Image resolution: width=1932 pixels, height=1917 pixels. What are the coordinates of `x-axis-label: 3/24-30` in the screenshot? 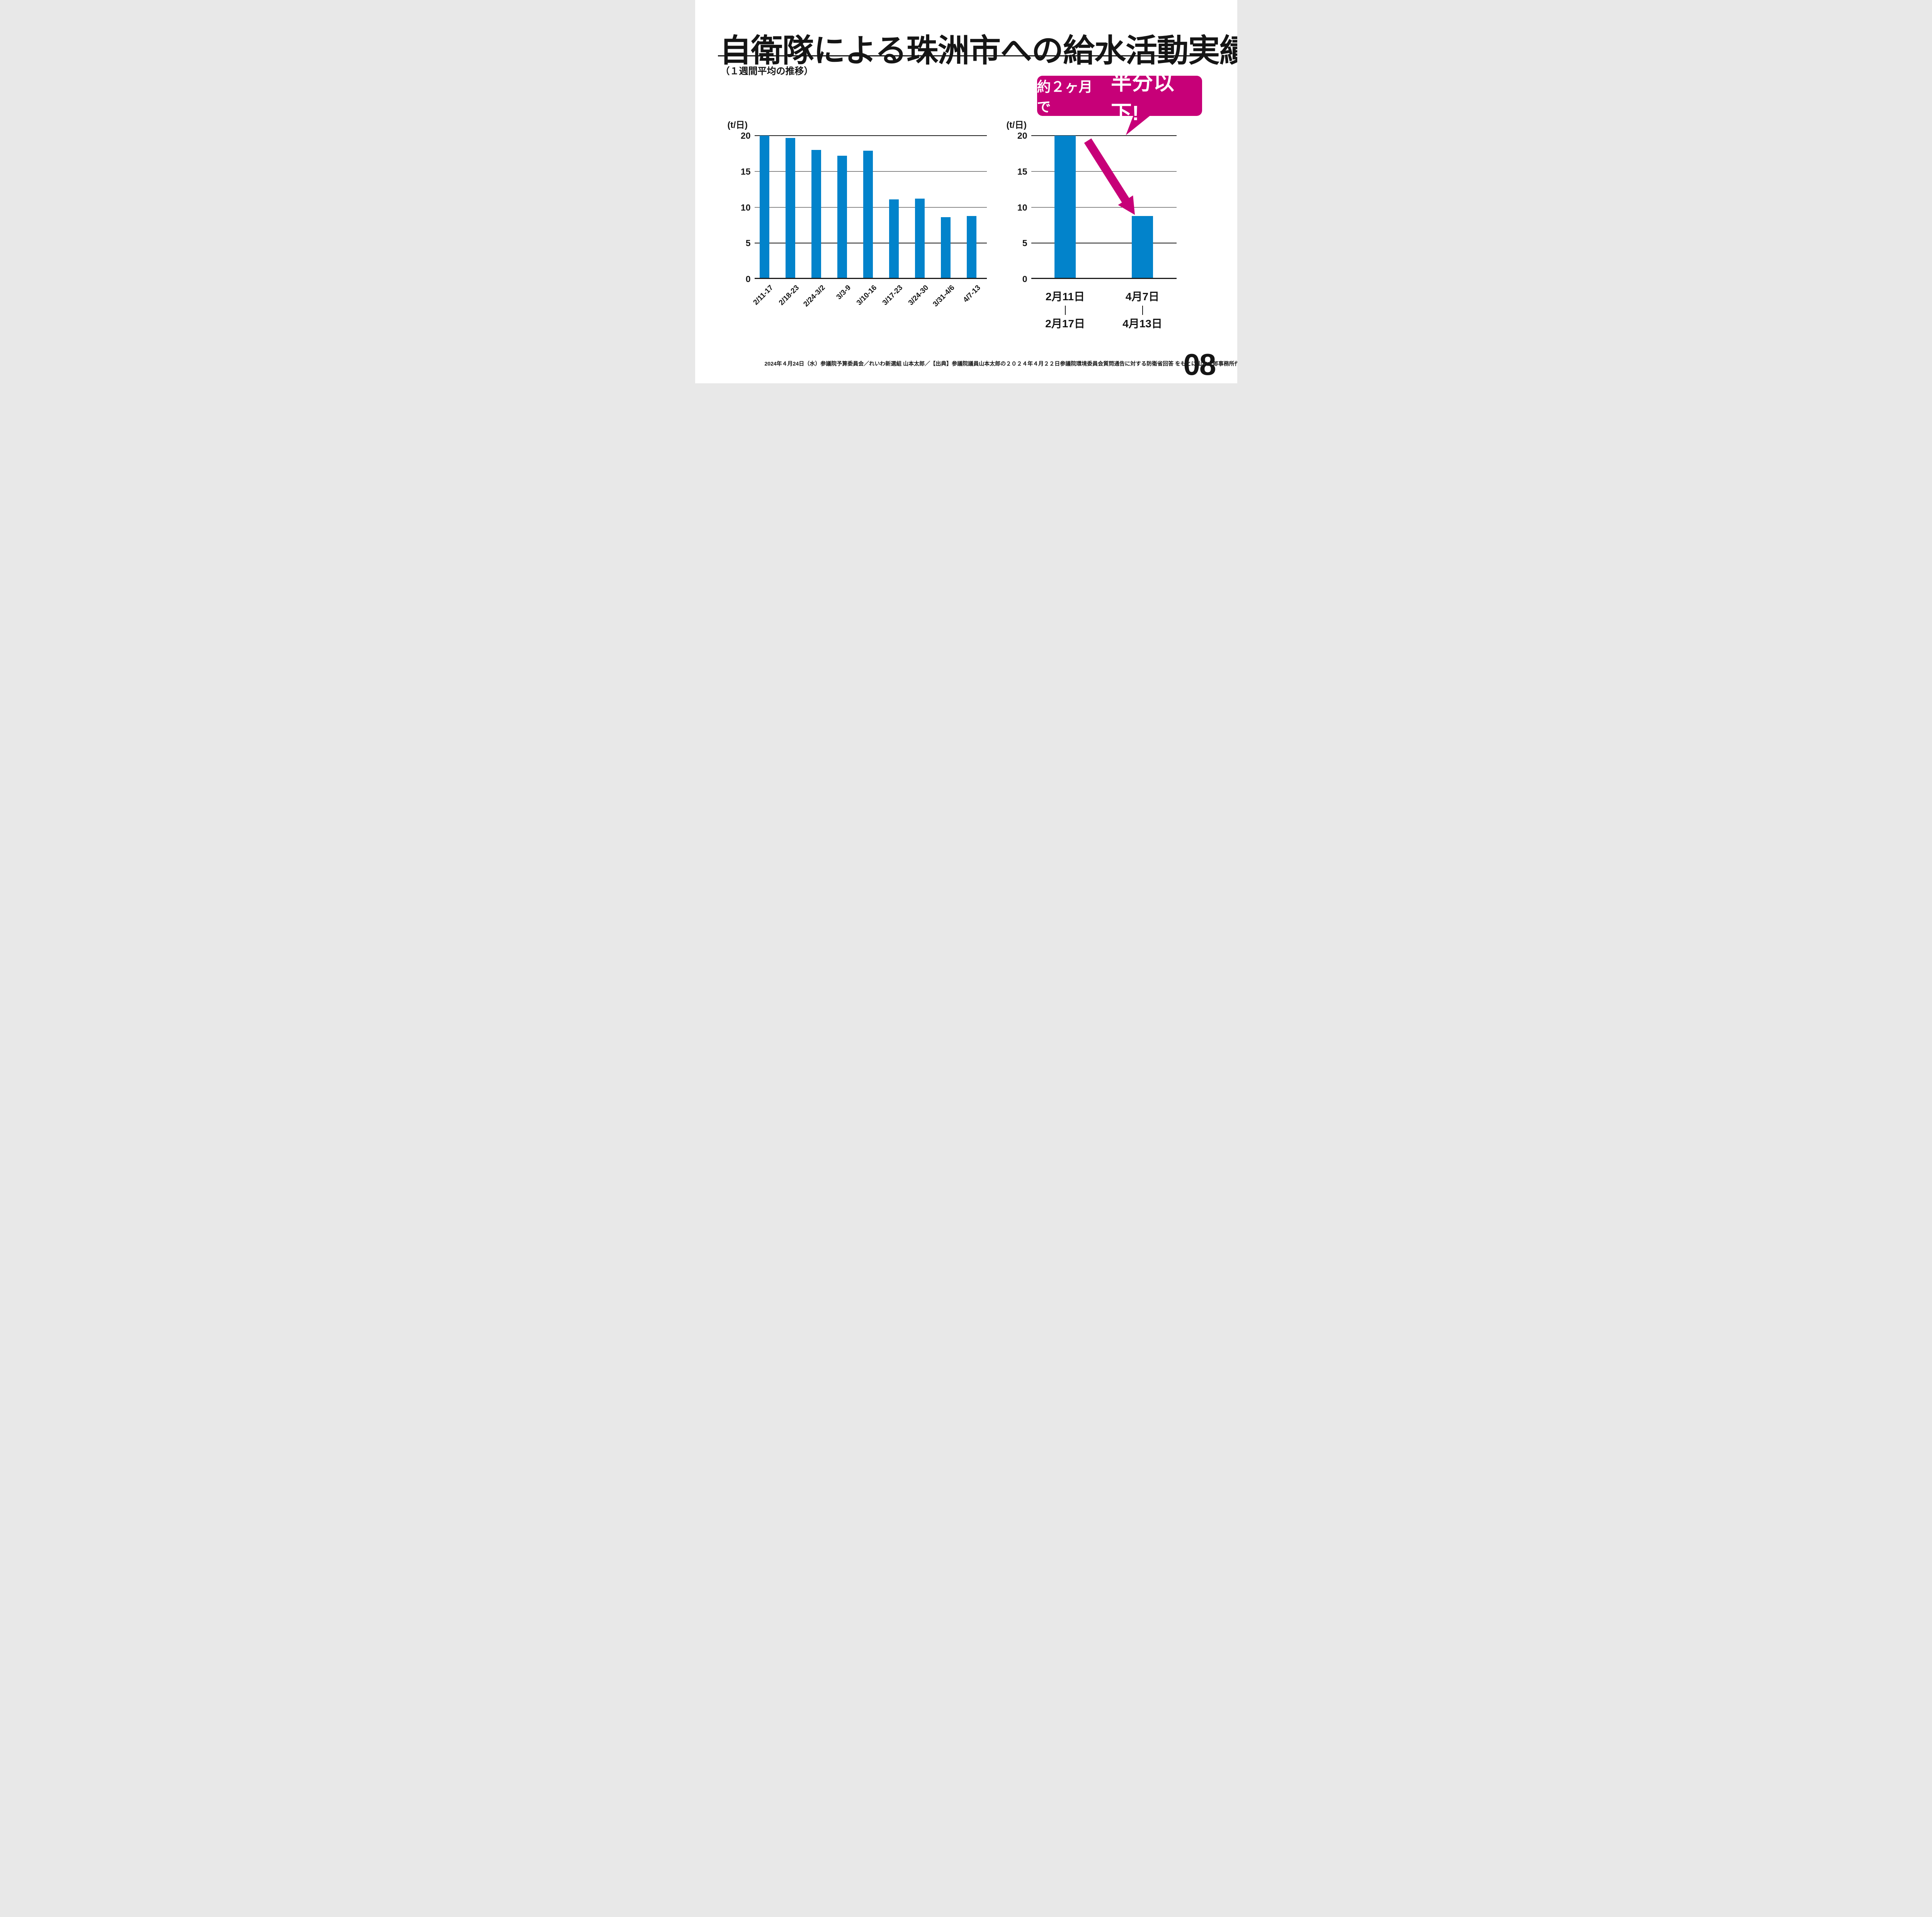 It's located at (918, 295).